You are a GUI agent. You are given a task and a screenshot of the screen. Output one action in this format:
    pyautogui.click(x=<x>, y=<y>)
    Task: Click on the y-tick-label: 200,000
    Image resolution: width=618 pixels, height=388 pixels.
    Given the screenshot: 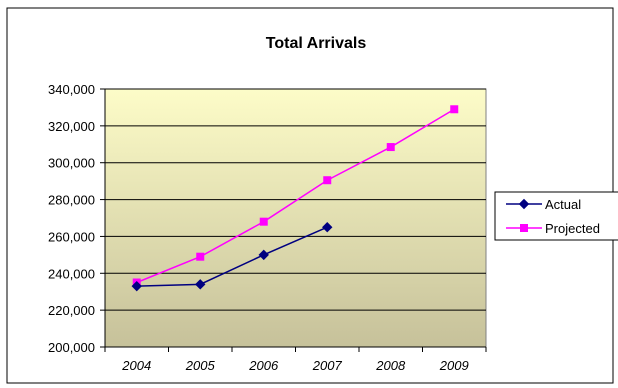 What is the action you would take?
    pyautogui.click(x=71, y=347)
    